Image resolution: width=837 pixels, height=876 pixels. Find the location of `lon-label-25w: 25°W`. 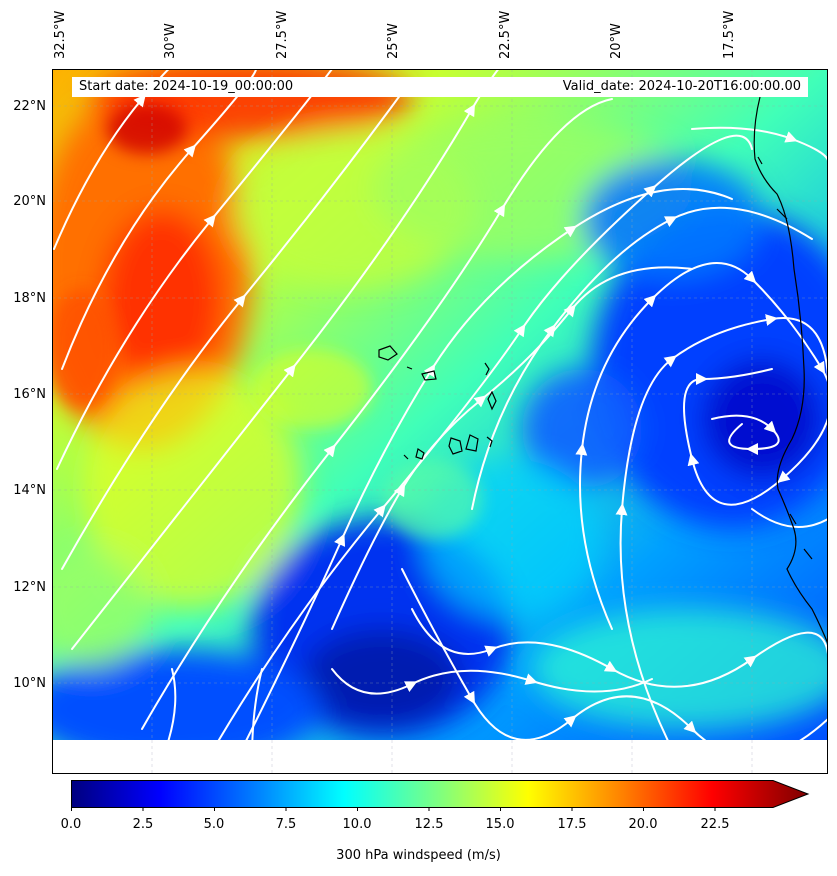

lon-label-25w: 25°W is located at coordinates (393, 41).